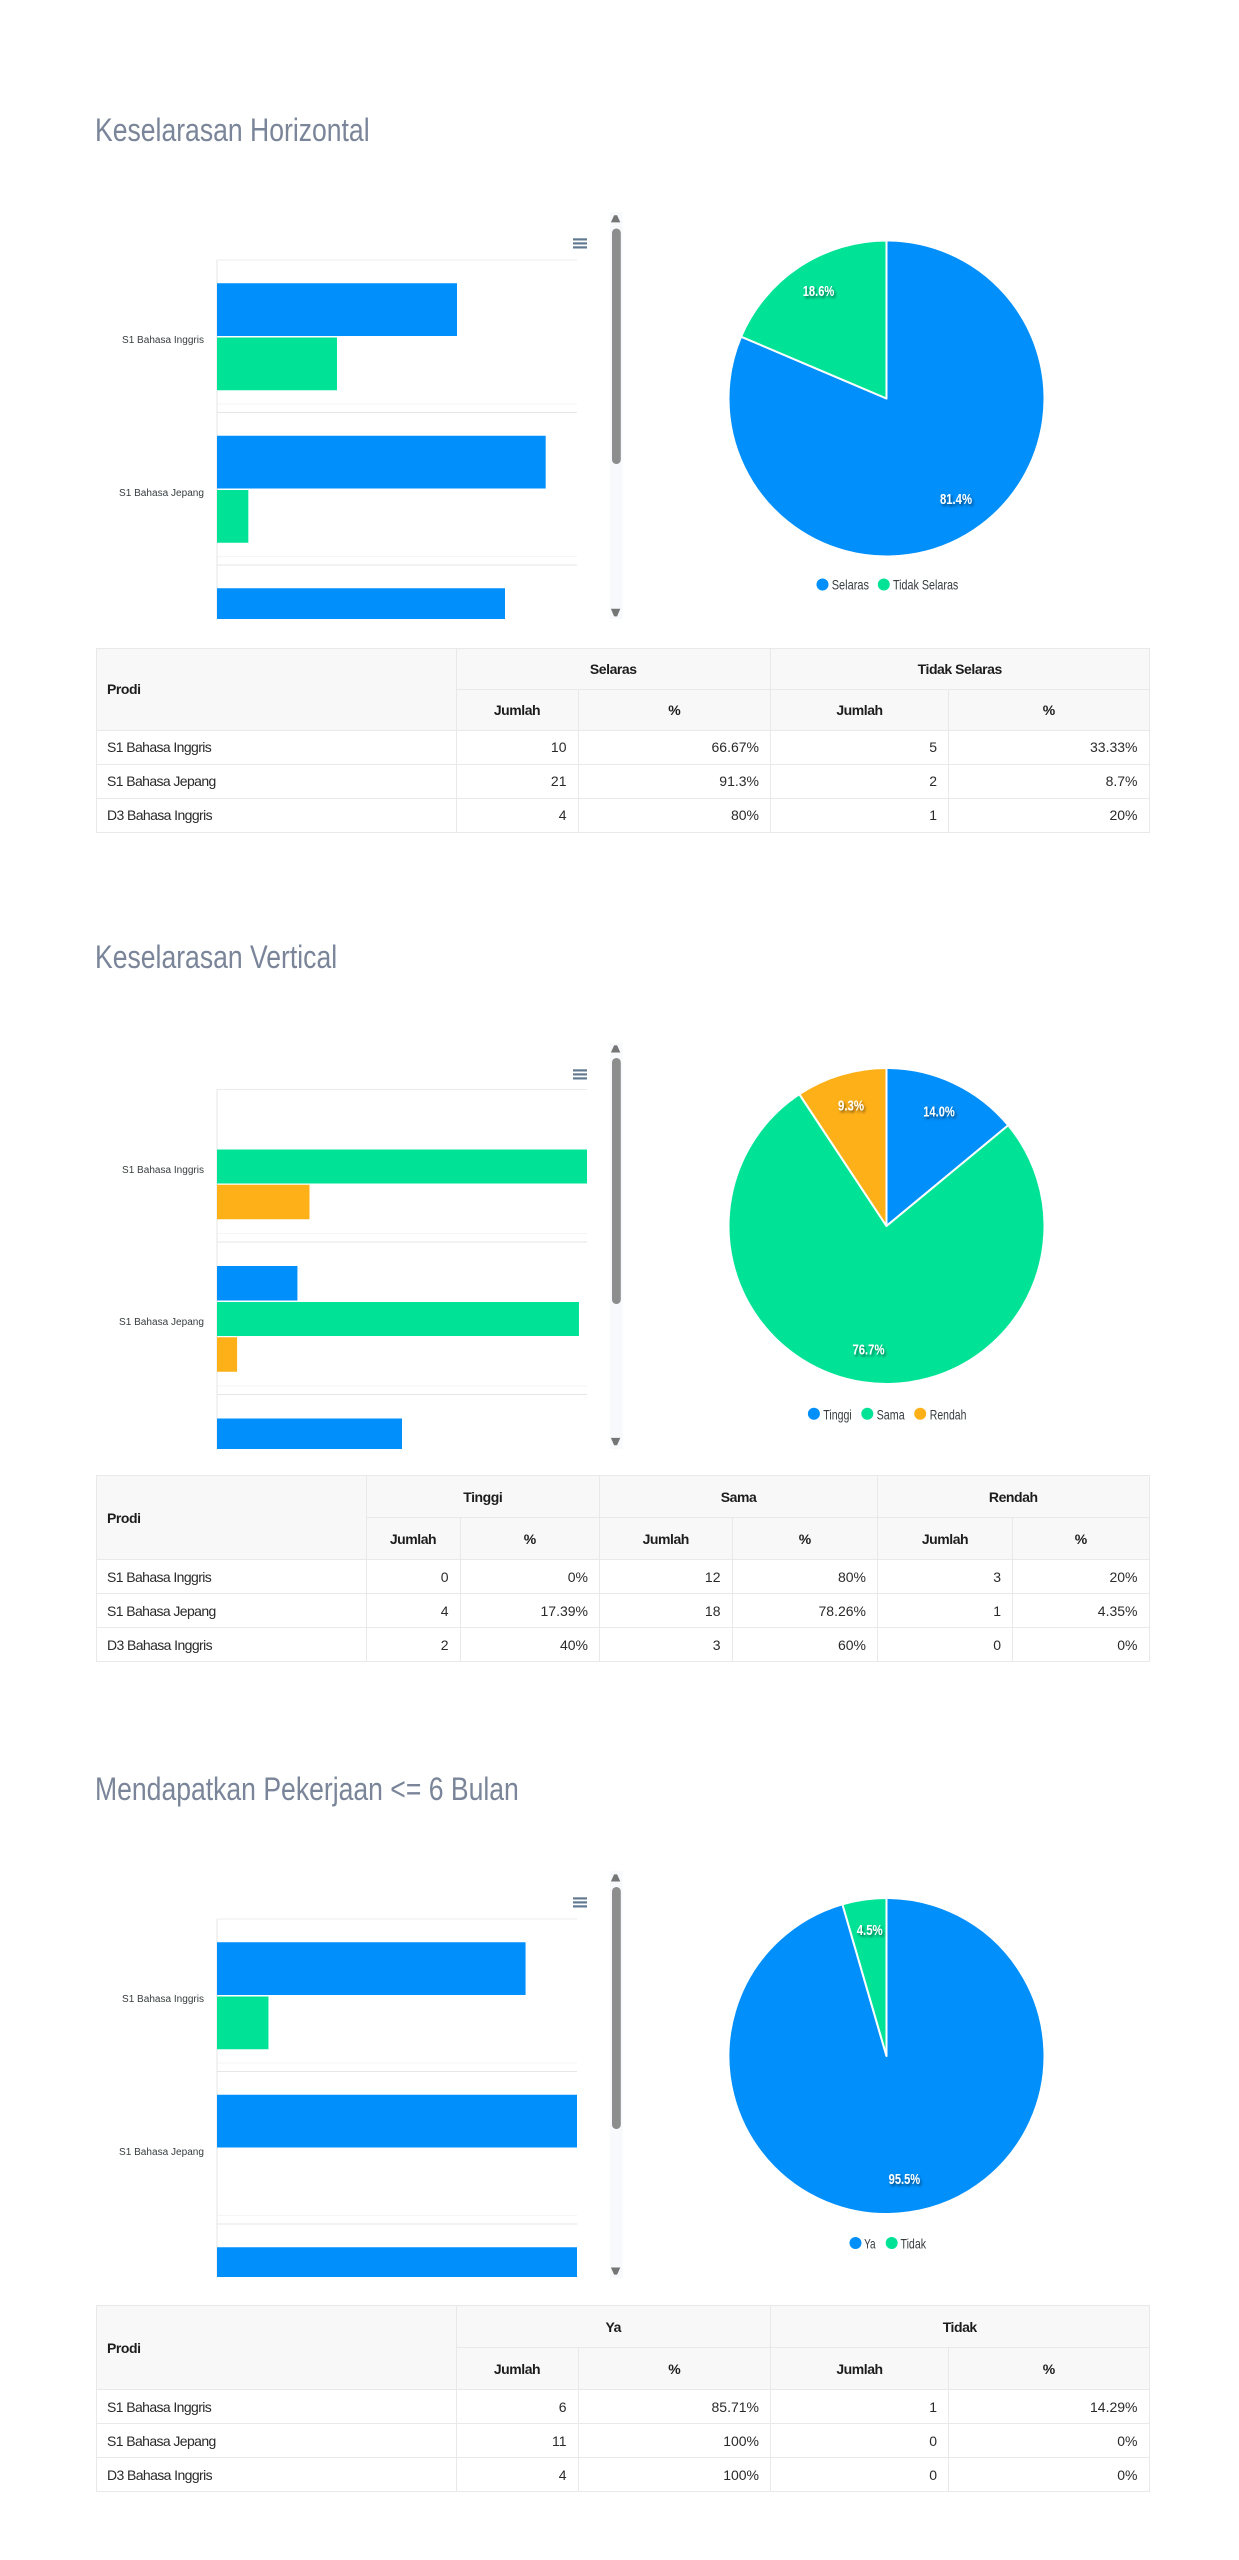  I want to click on svg-text: 76.7%, so click(869, 1350).